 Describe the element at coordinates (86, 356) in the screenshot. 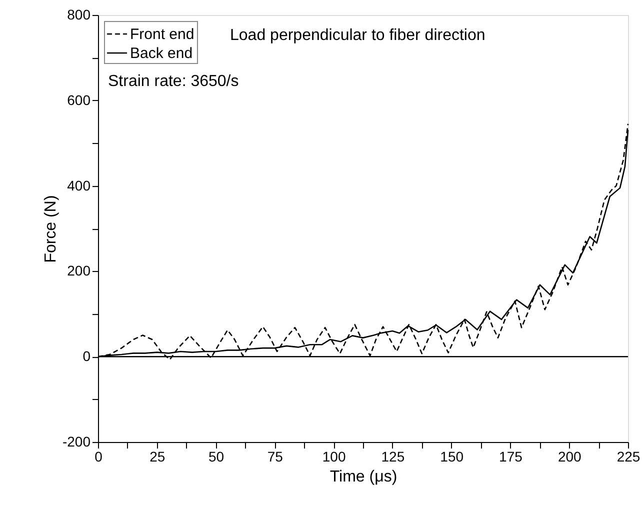

I see `y-tick-label: 0` at that location.